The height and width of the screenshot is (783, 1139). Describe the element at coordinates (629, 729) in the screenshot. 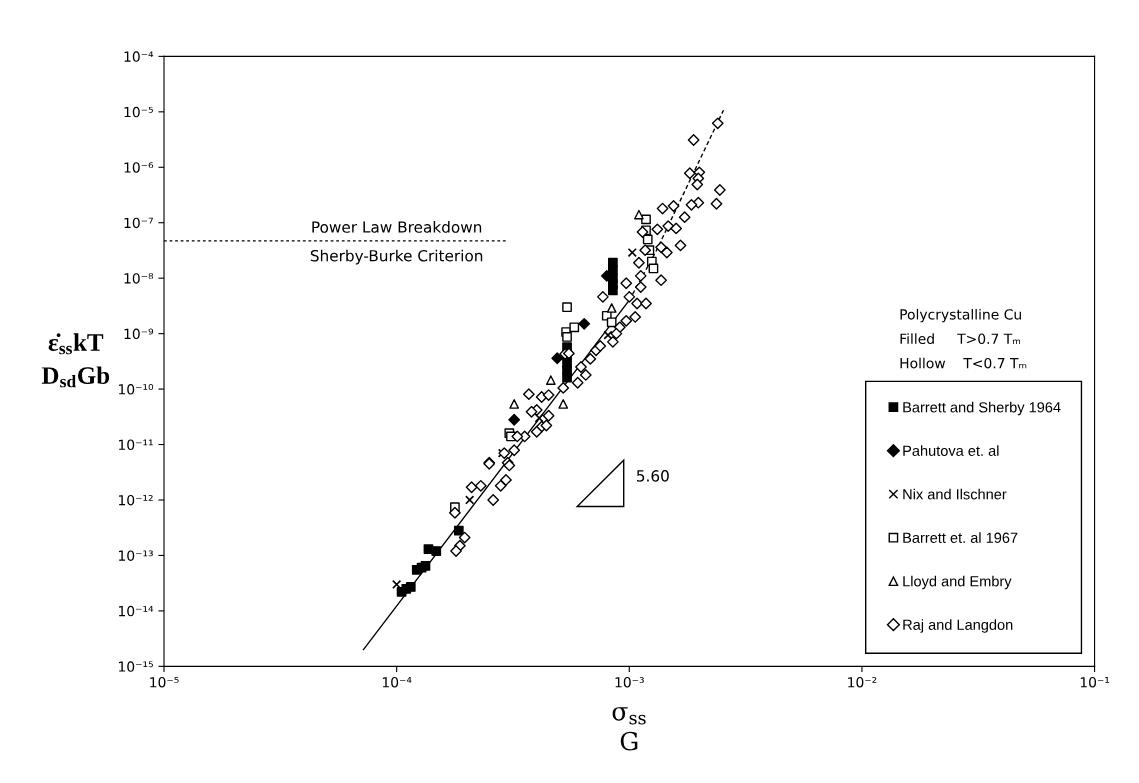

I see `x-axis-title: σ$_{ss}$ G` at that location.